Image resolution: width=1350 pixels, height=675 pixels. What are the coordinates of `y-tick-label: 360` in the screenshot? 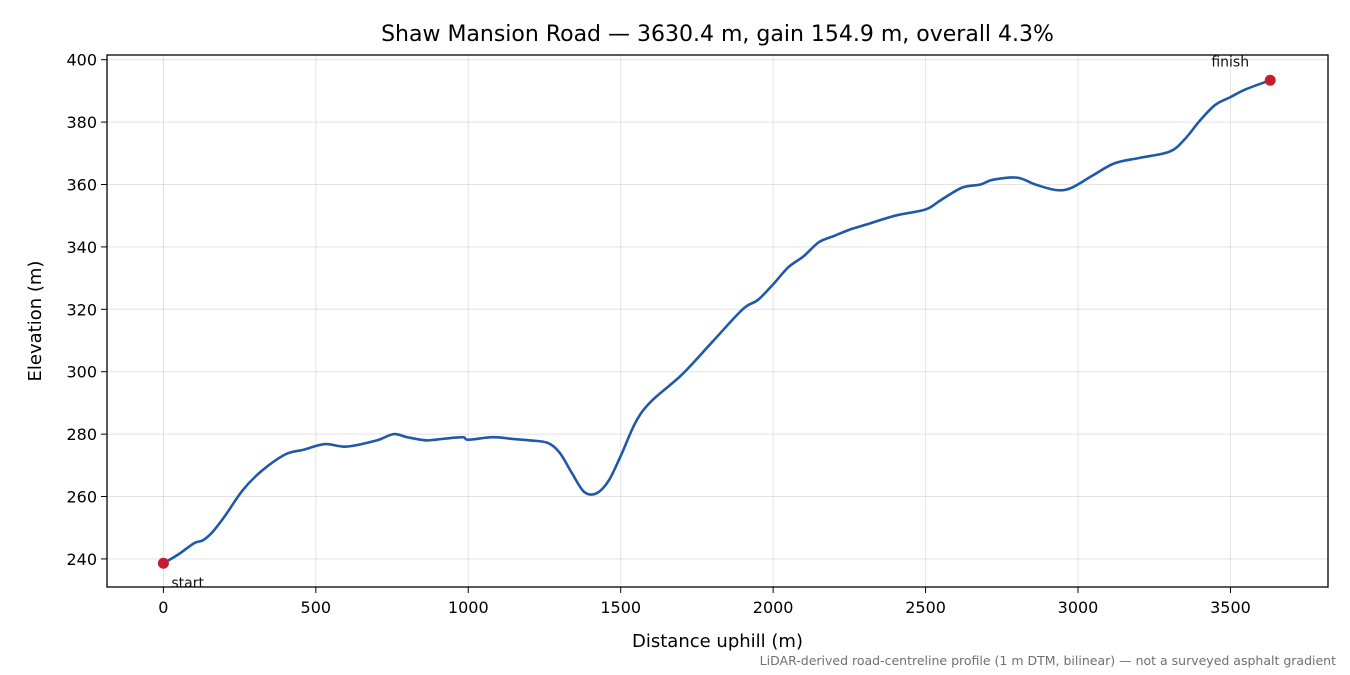 It's located at (81, 184).